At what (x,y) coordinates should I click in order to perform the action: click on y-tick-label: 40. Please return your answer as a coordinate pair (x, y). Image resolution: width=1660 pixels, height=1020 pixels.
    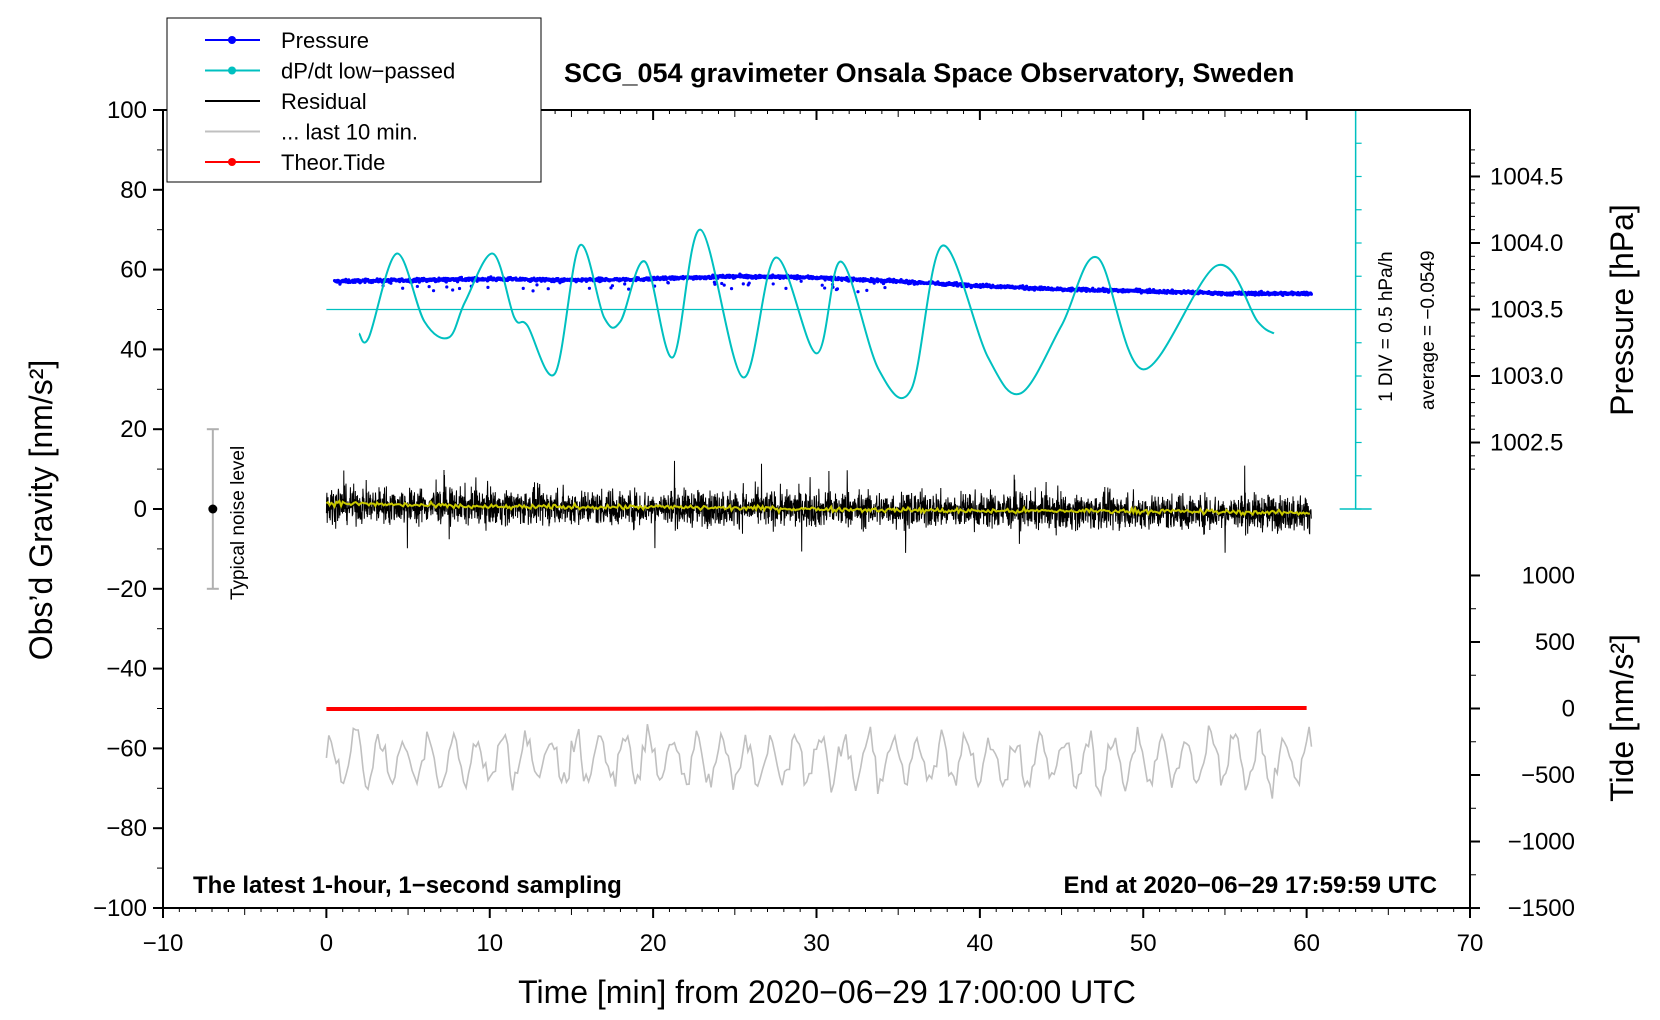
    Looking at the image, I should click on (133, 349).